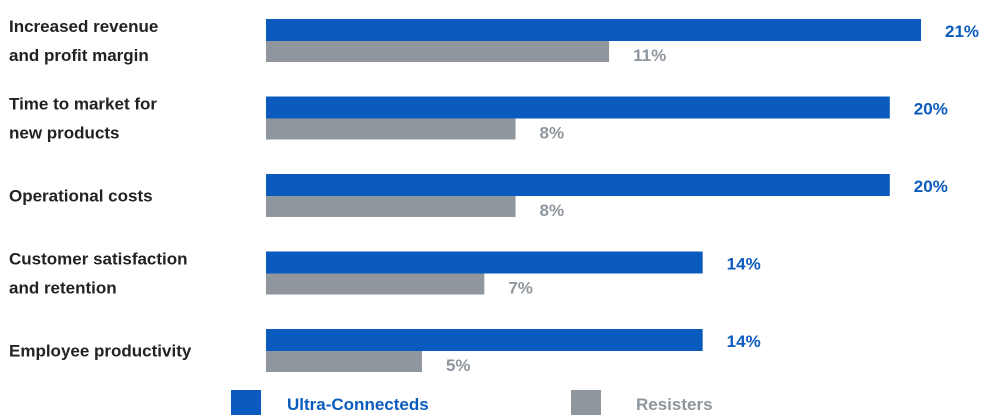  Describe the element at coordinates (674, 404) in the screenshot. I see `legend-label-resisters: Resisters` at that location.